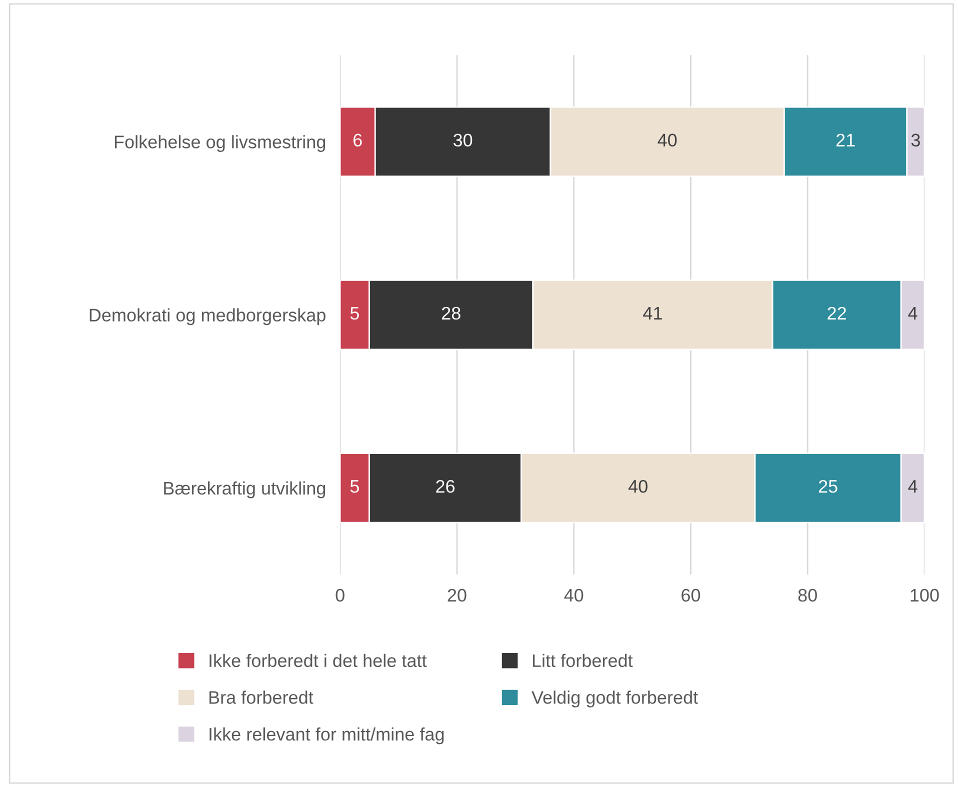 Image resolution: width=958 pixels, height=787 pixels. Describe the element at coordinates (220, 143) in the screenshot. I see `y-tick-label: Folkehelse og livsmestring` at that location.